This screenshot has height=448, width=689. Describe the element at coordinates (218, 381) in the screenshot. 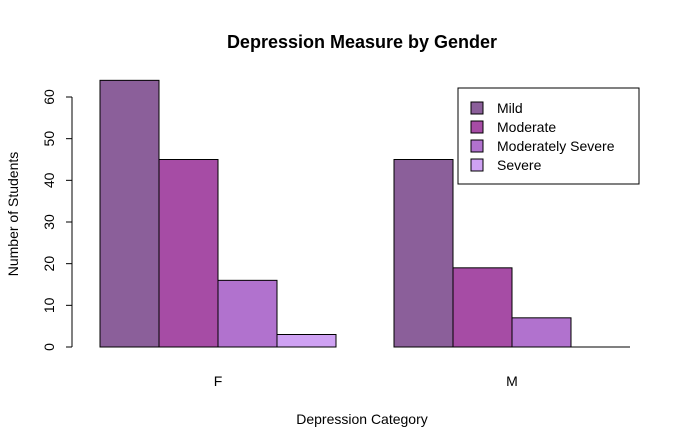

I see `x-tick-label: F` at that location.